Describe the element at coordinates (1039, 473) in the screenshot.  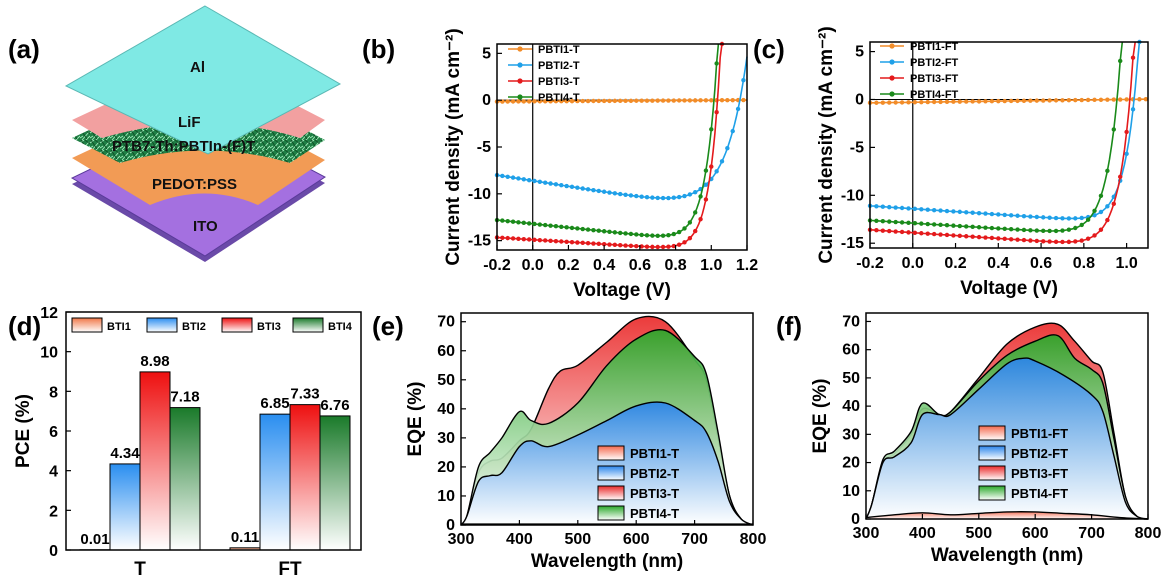
I see `legend-label: PBTI3-FT` at that location.